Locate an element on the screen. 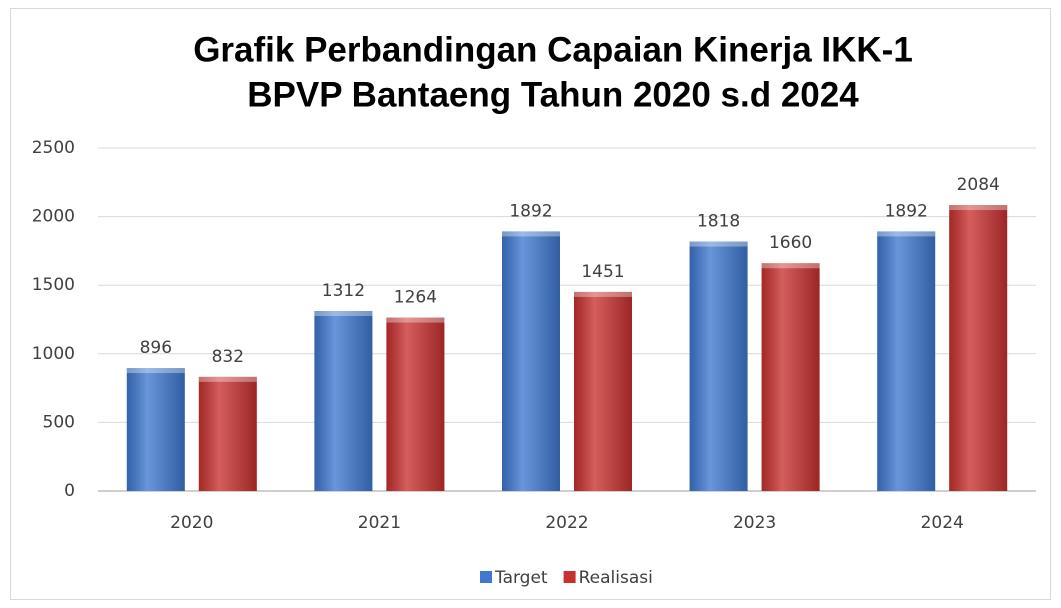  x-tick-label: 2024 is located at coordinates (942, 523).